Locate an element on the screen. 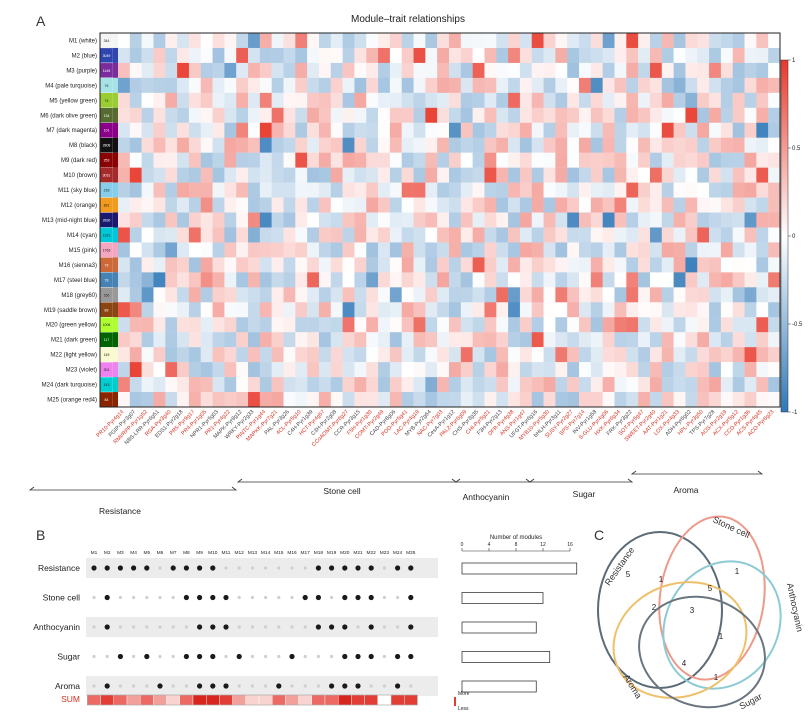 This screenshot has width=810, height=724. module-size-value: 101 is located at coordinates (107, 131).